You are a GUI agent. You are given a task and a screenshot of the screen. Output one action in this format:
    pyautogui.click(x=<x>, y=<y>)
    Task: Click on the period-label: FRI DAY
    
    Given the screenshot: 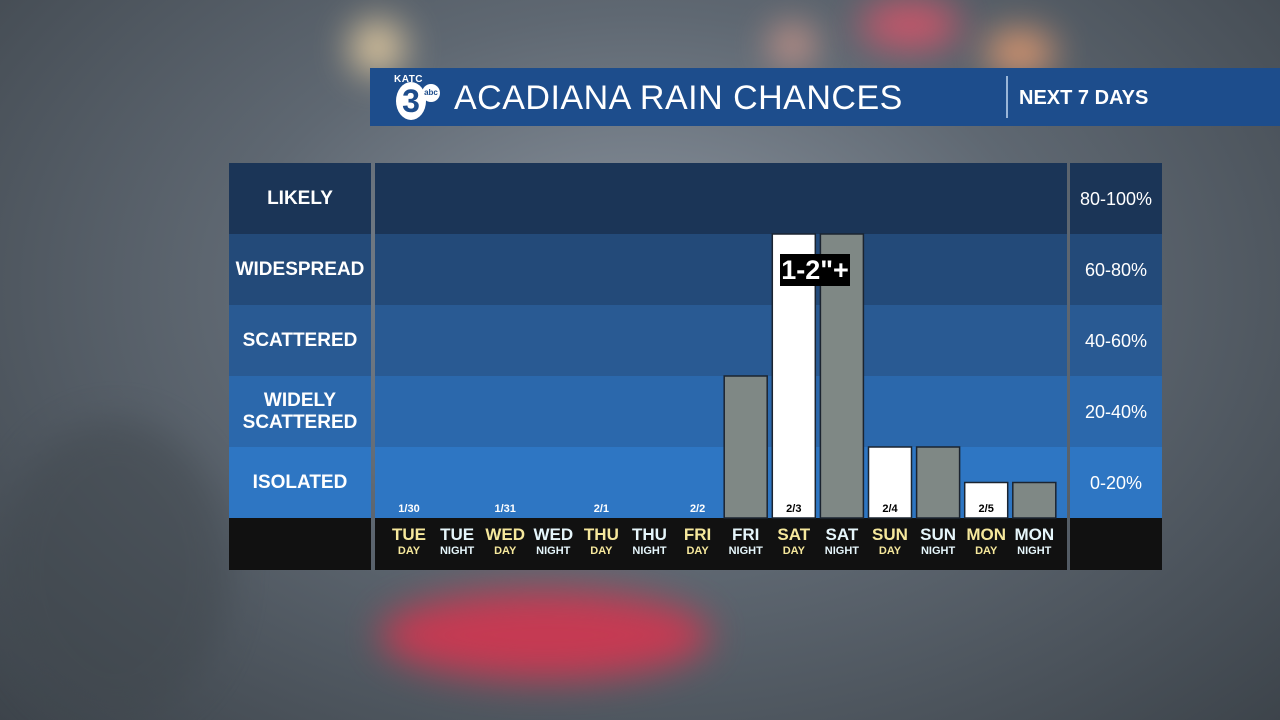 What is the action you would take?
    pyautogui.click(x=698, y=541)
    